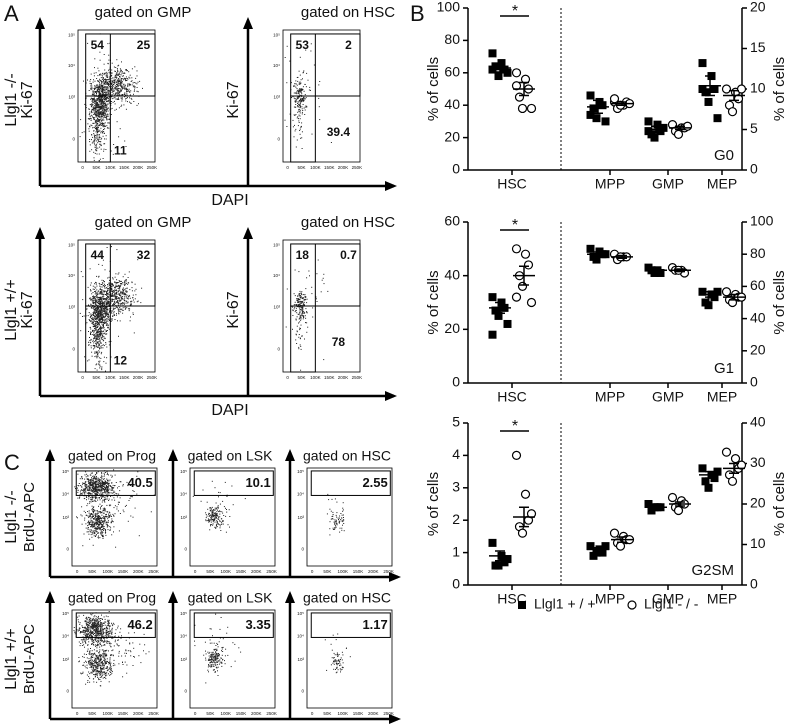  I want to click on flow-x-tick-label: 250K, so click(357, 167).